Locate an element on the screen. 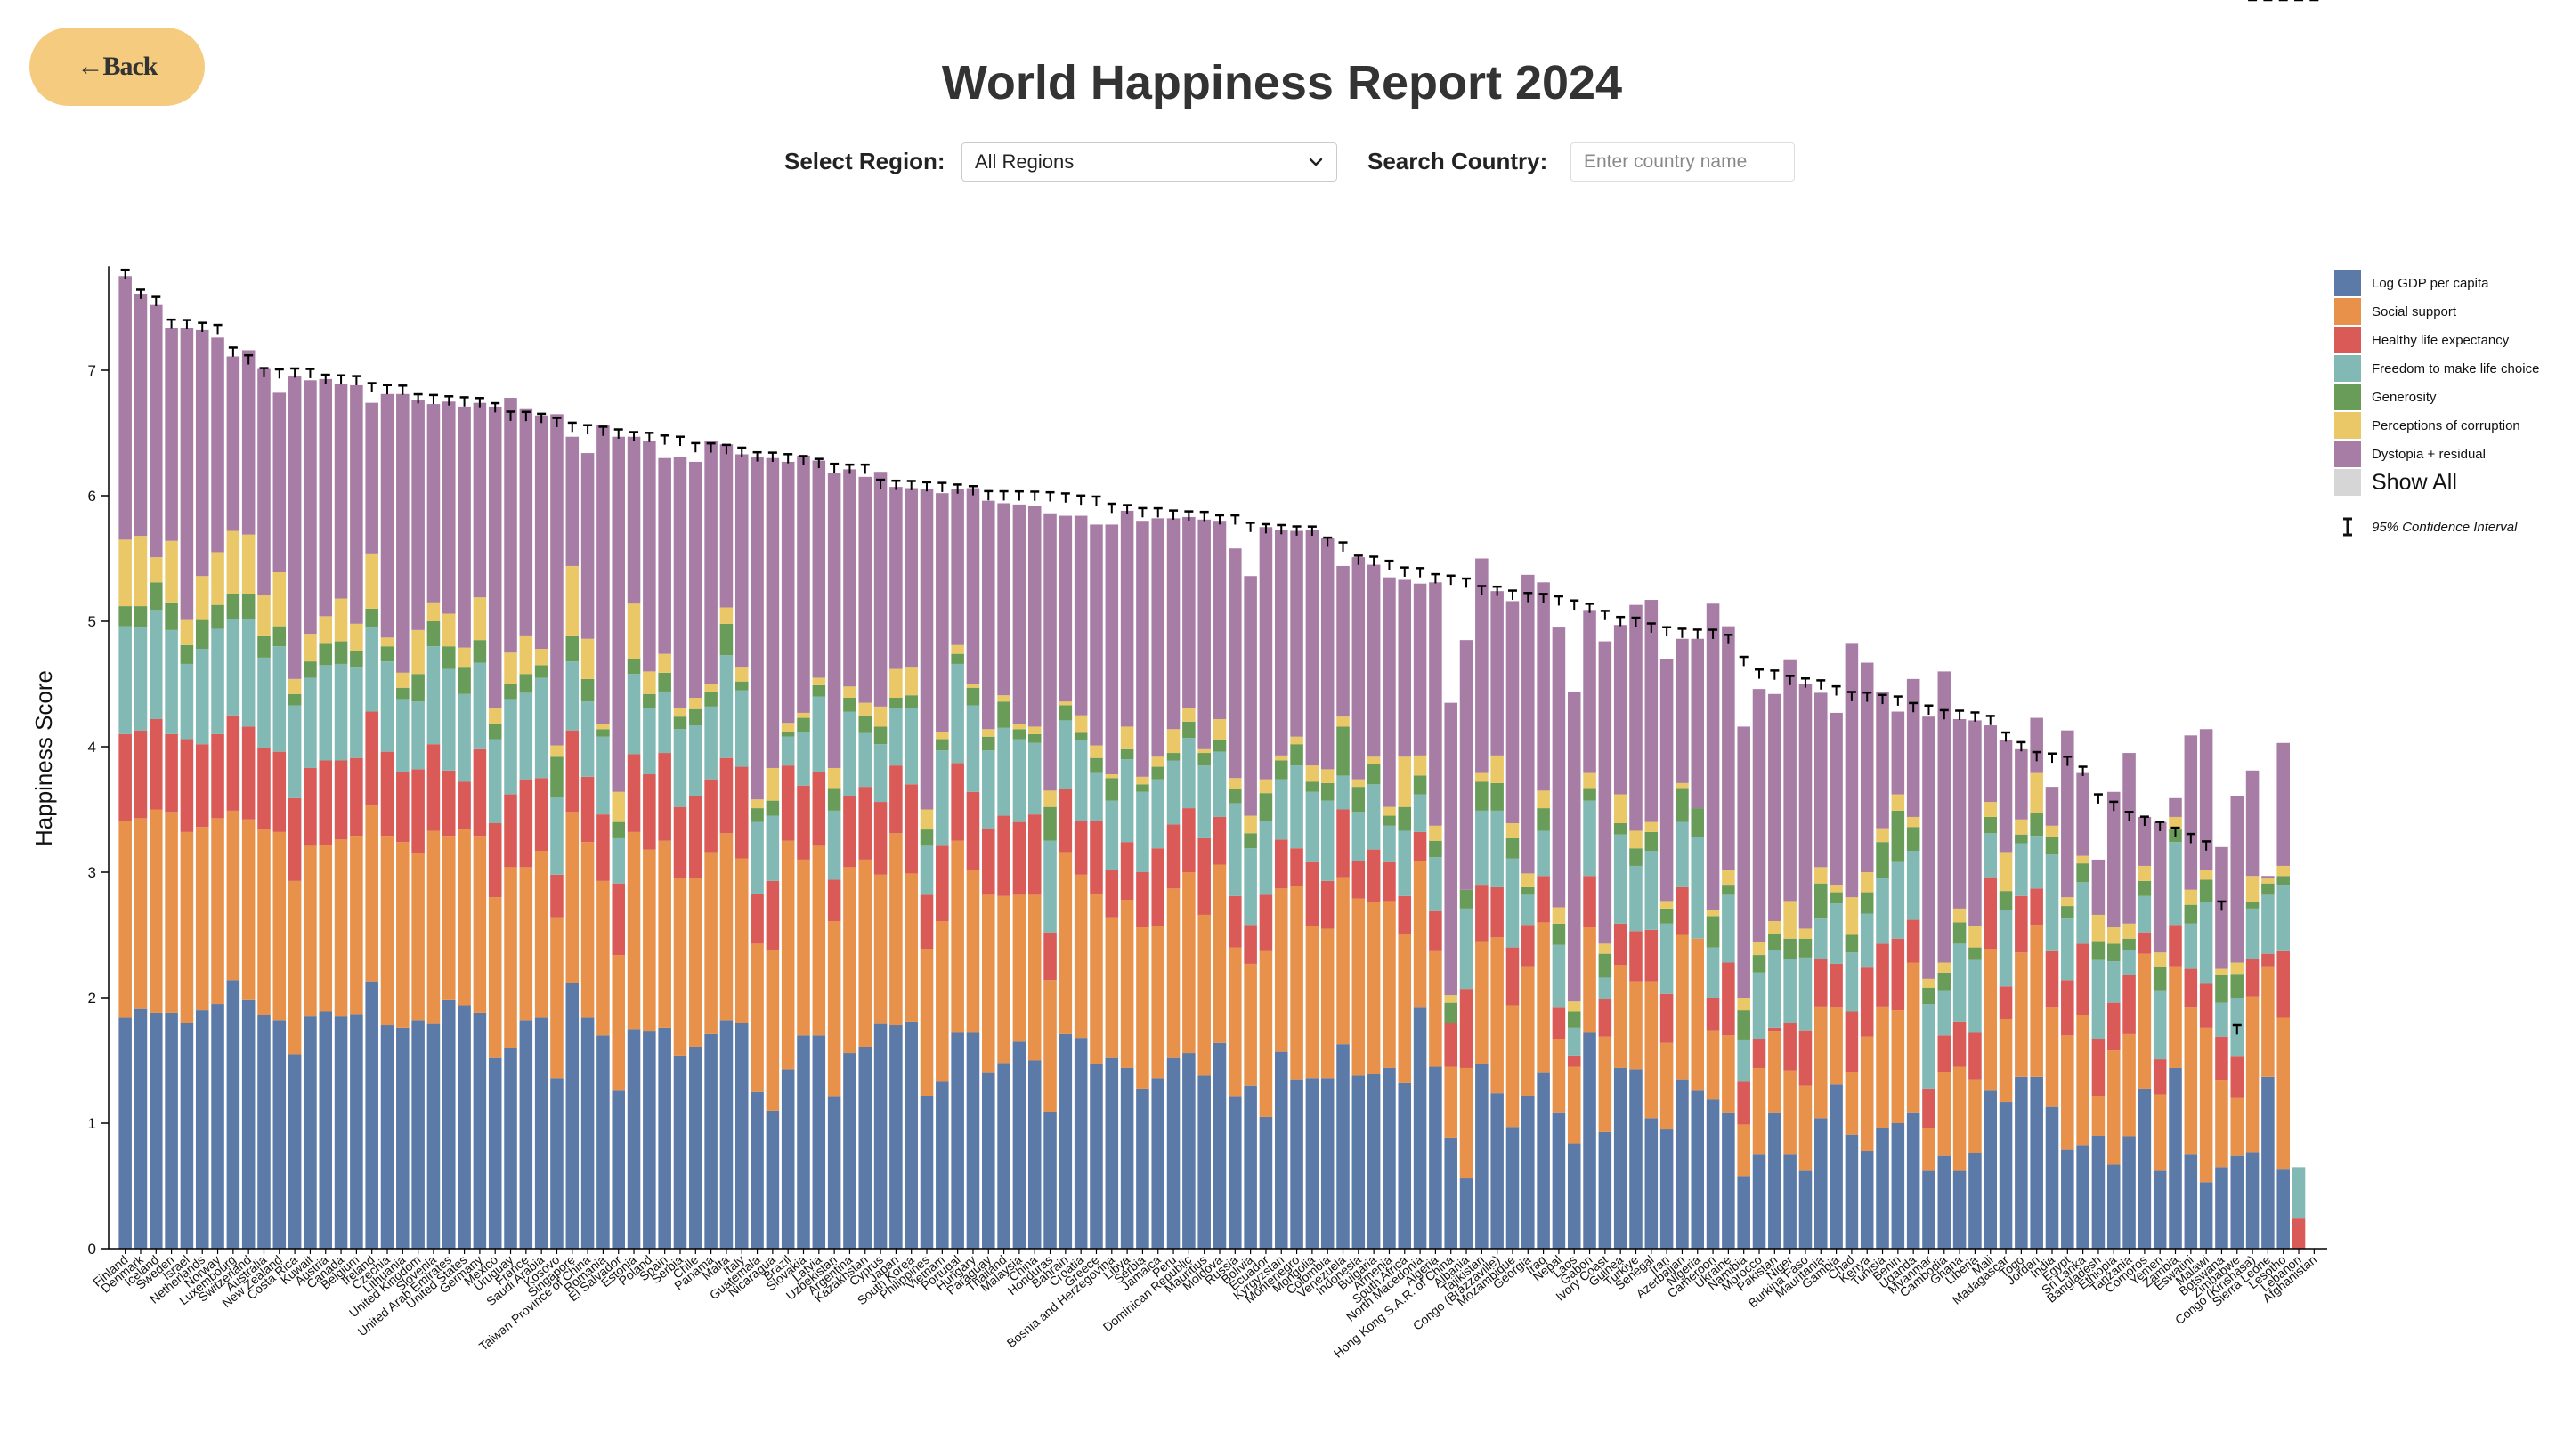 This screenshot has height=1456, width=2564. bar-sweden is located at coordinates (171, 788).